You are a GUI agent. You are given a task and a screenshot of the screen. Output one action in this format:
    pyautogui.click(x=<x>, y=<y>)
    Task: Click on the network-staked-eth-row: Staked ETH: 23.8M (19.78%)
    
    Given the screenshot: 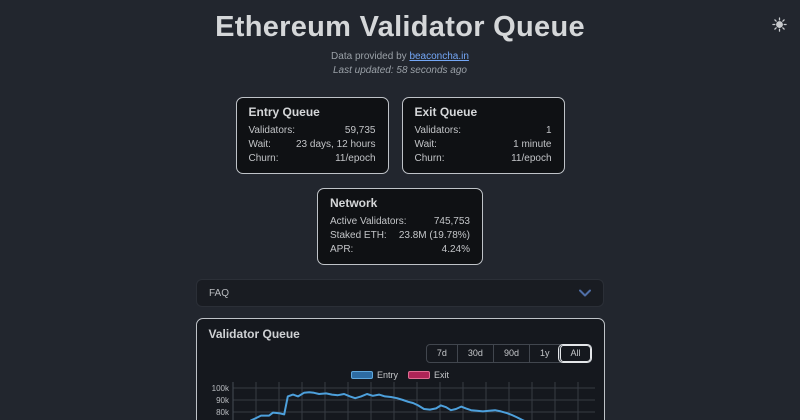 What is the action you would take?
    pyautogui.click(x=400, y=236)
    